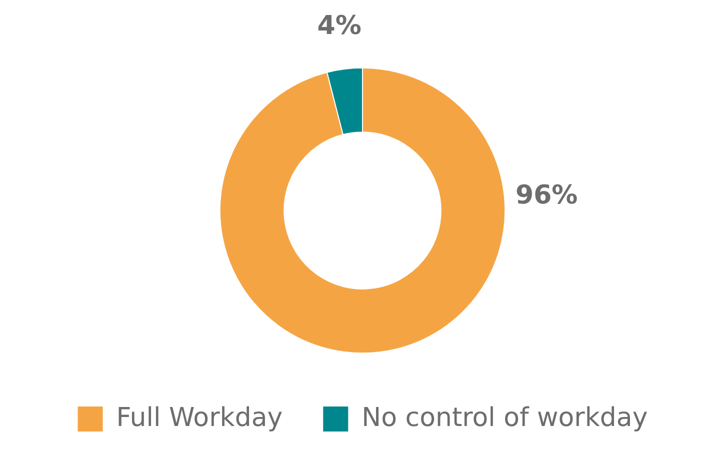 This screenshot has height=450, width=725. What do you see at coordinates (339, 26) in the screenshot?
I see `data-label: 4%` at bounding box center [339, 26].